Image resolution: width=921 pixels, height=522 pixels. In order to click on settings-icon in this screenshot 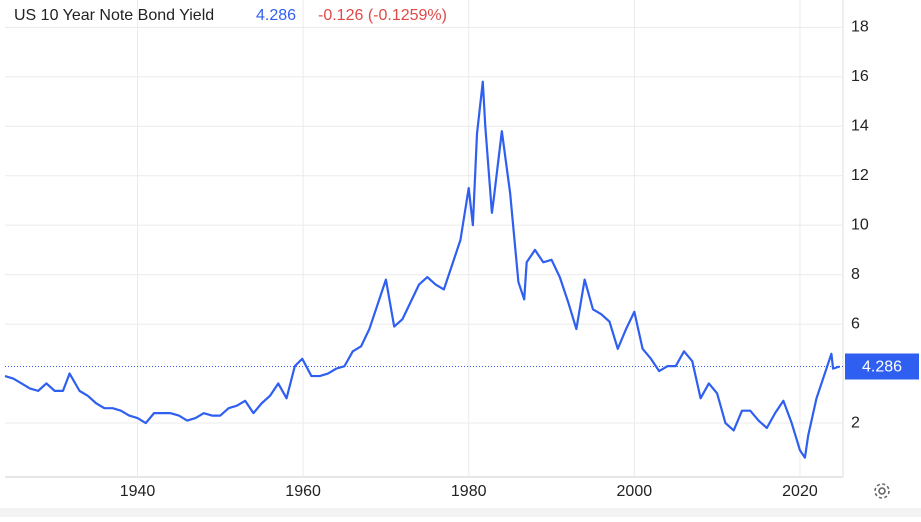, I will do `click(882, 491)`.